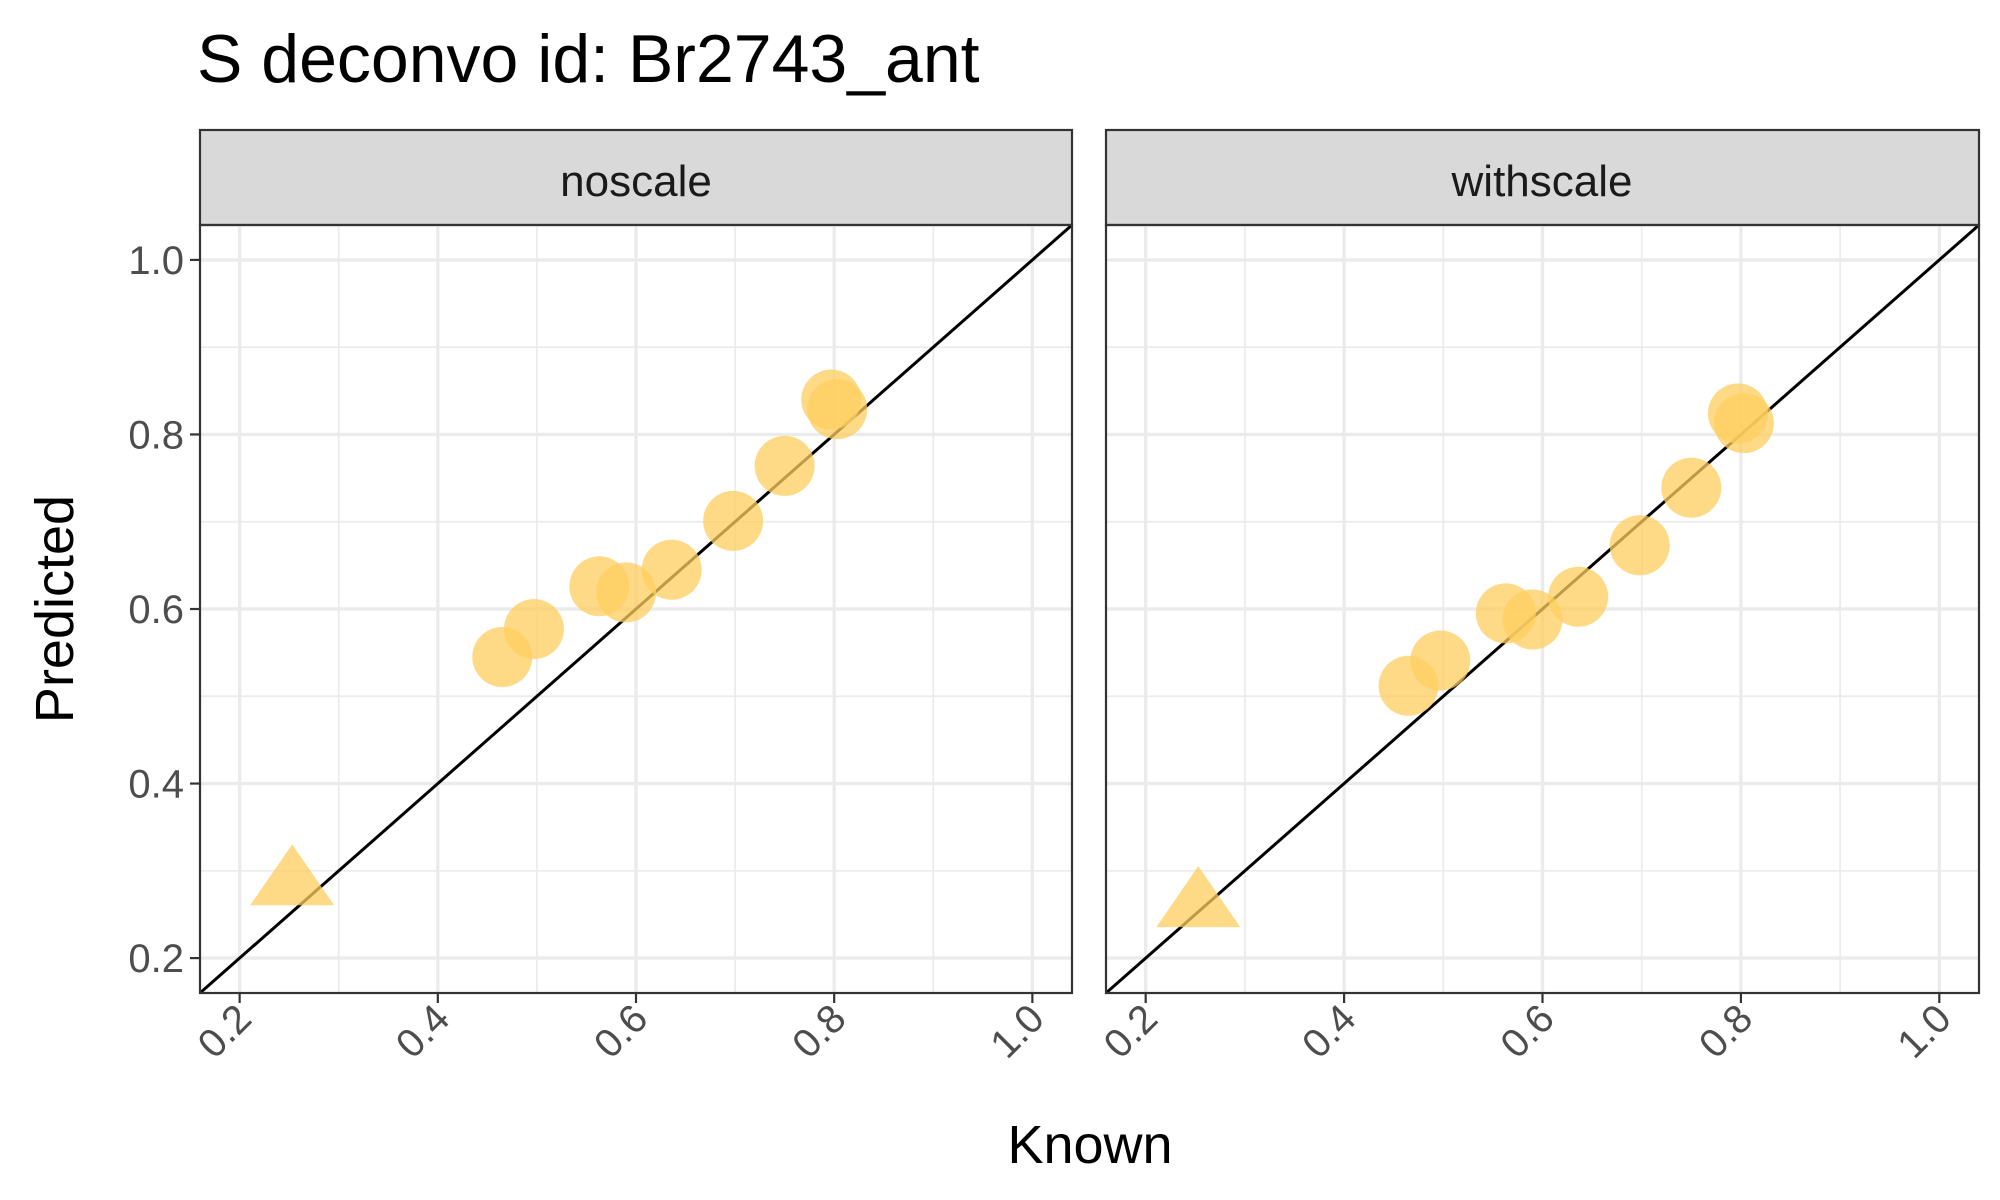 The height and width of the screenshot is (1200, 2000). What do you see at coordinates (156, 261) in the screenshot?
I see `y-tick-label: 1.0` at bounding box center [156, 261].